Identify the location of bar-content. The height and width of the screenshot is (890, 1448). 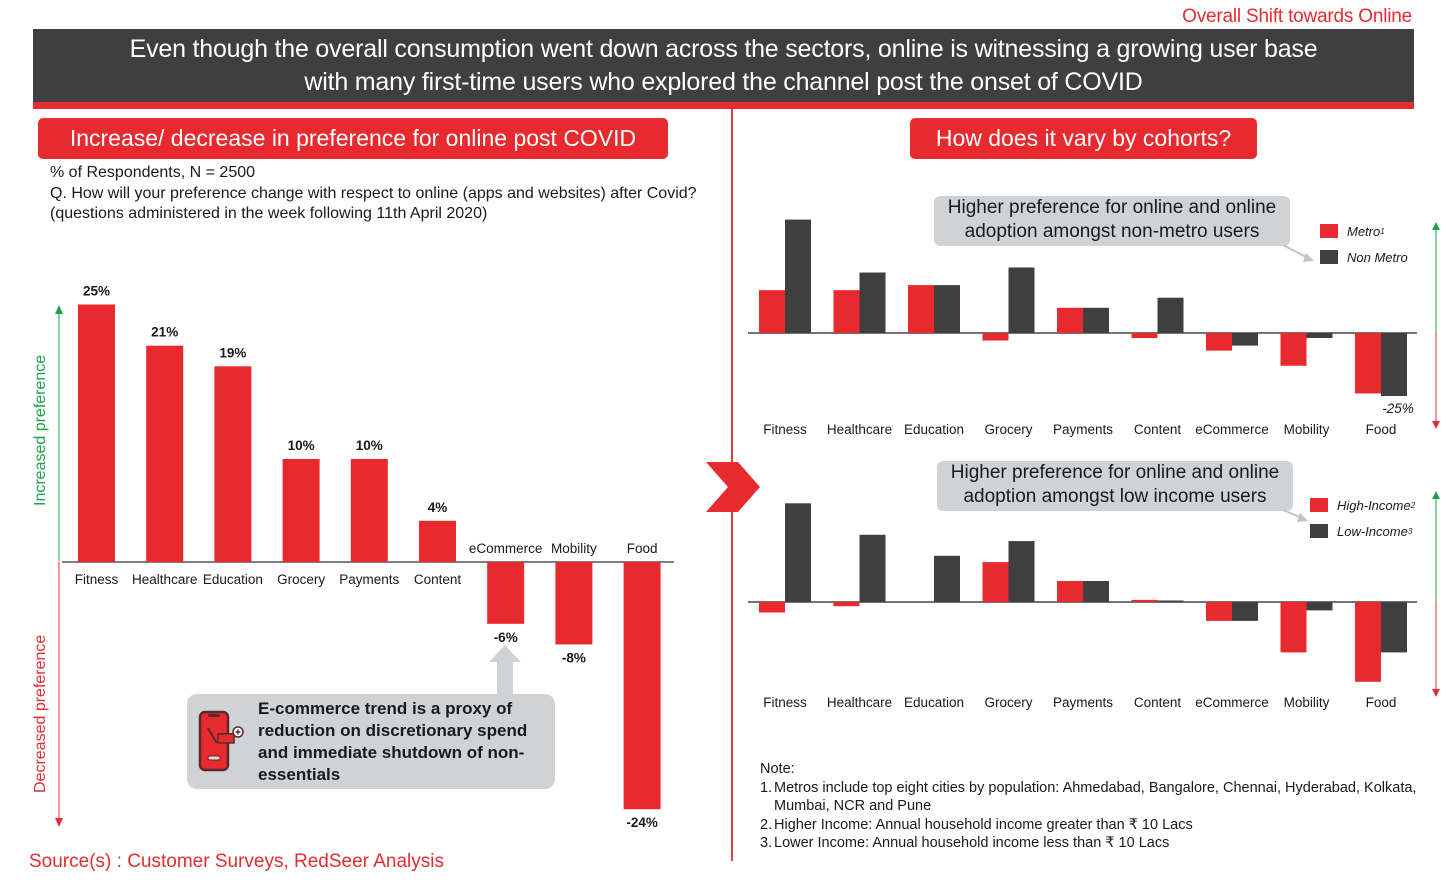
(437, 541).